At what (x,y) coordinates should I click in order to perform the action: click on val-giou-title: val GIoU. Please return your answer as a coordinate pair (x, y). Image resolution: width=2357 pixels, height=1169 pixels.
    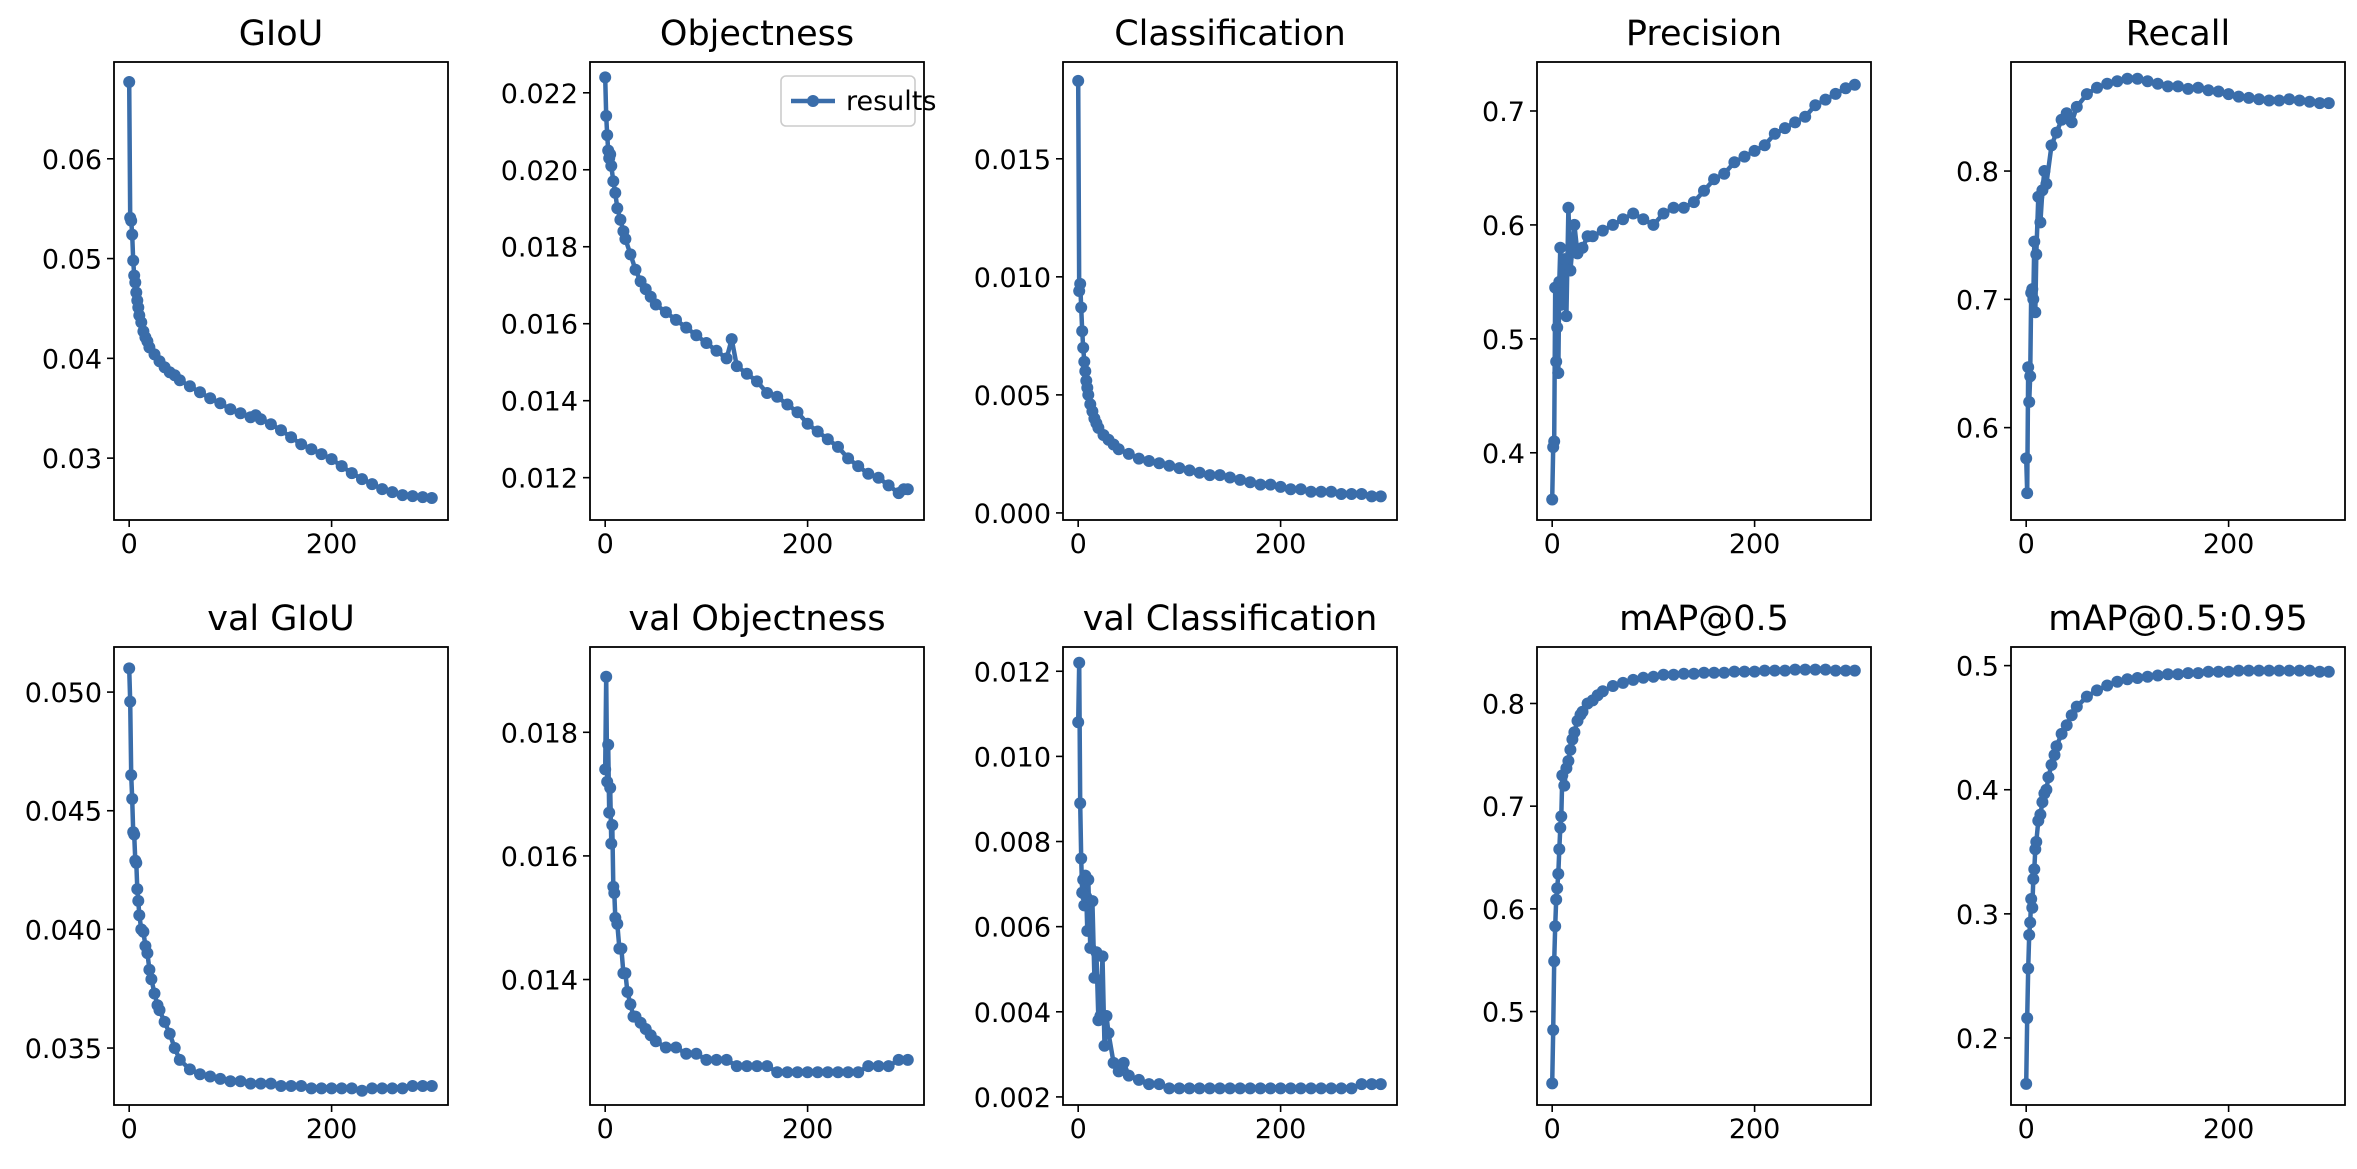
    Looking at the image, I should click on (281, 619).